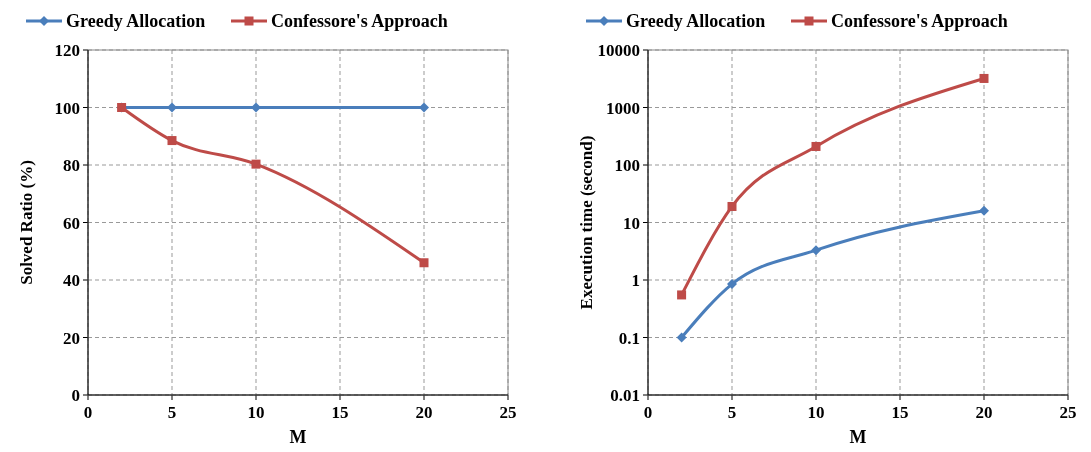  Describe the element at coordinates (625, 395) in the screenshot. I see `y-tick-label: 0.01` at that location.